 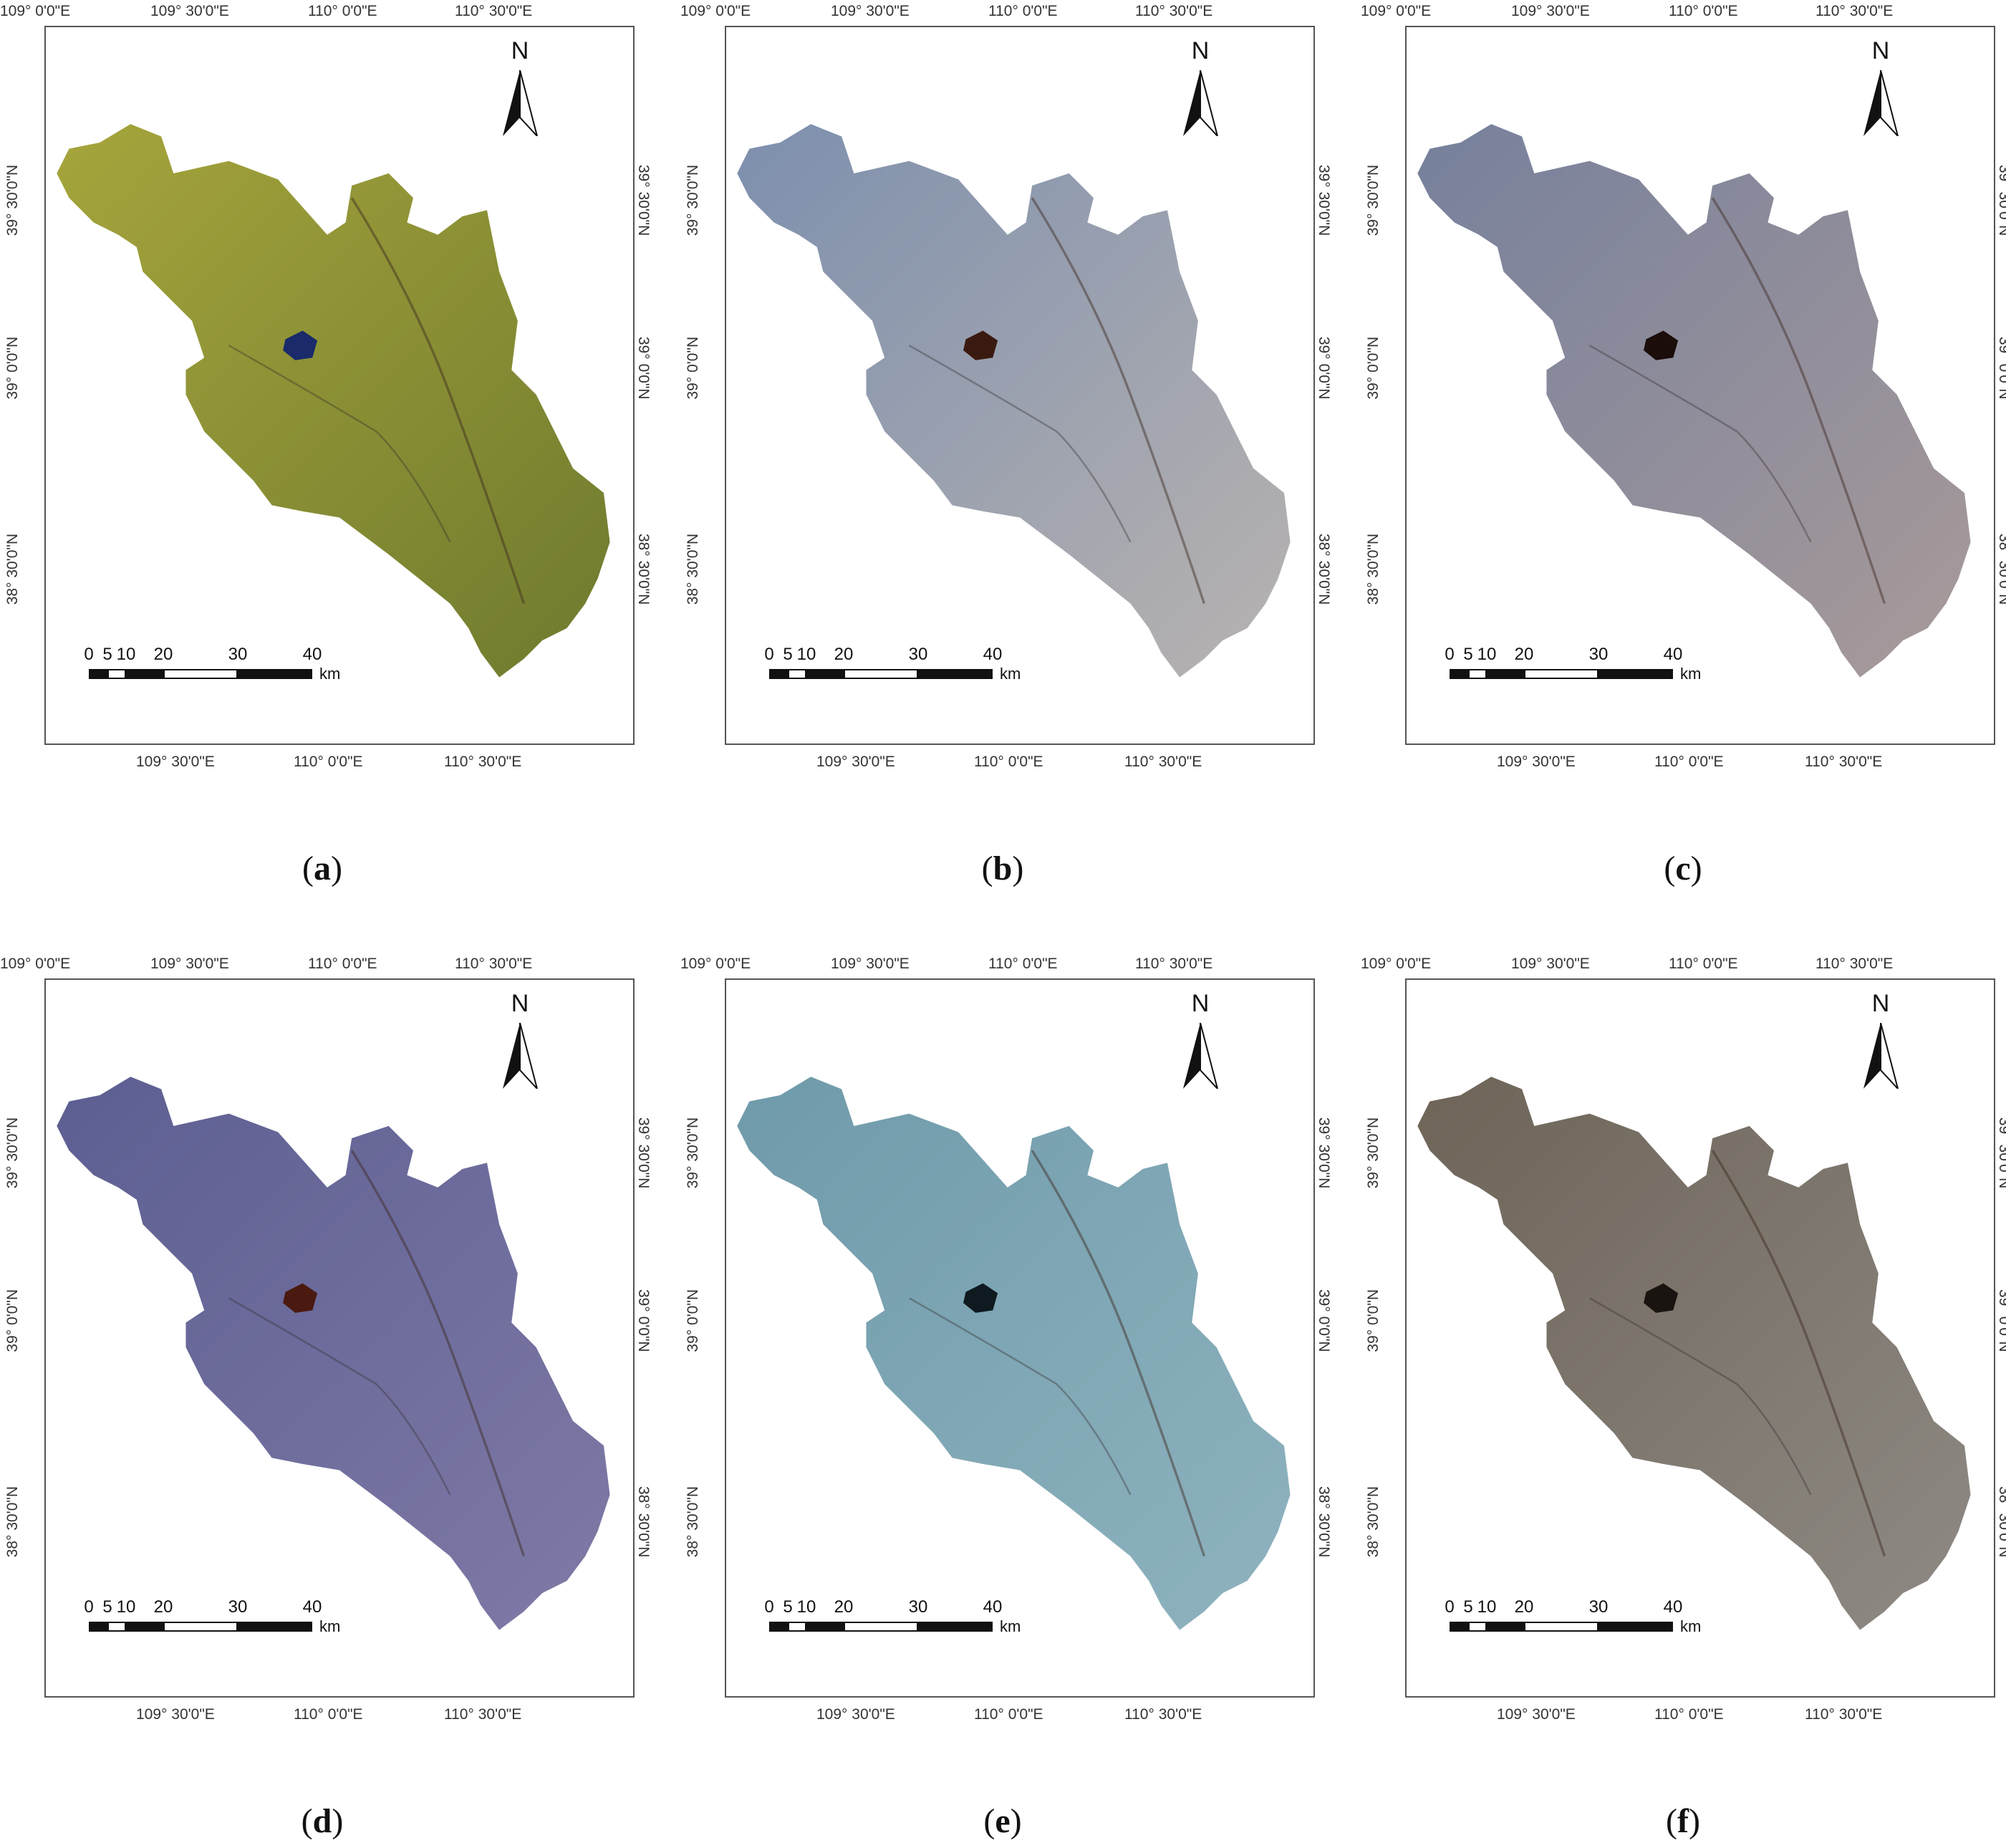 I want to click on satellite-image, so click(x=1694, y=401).